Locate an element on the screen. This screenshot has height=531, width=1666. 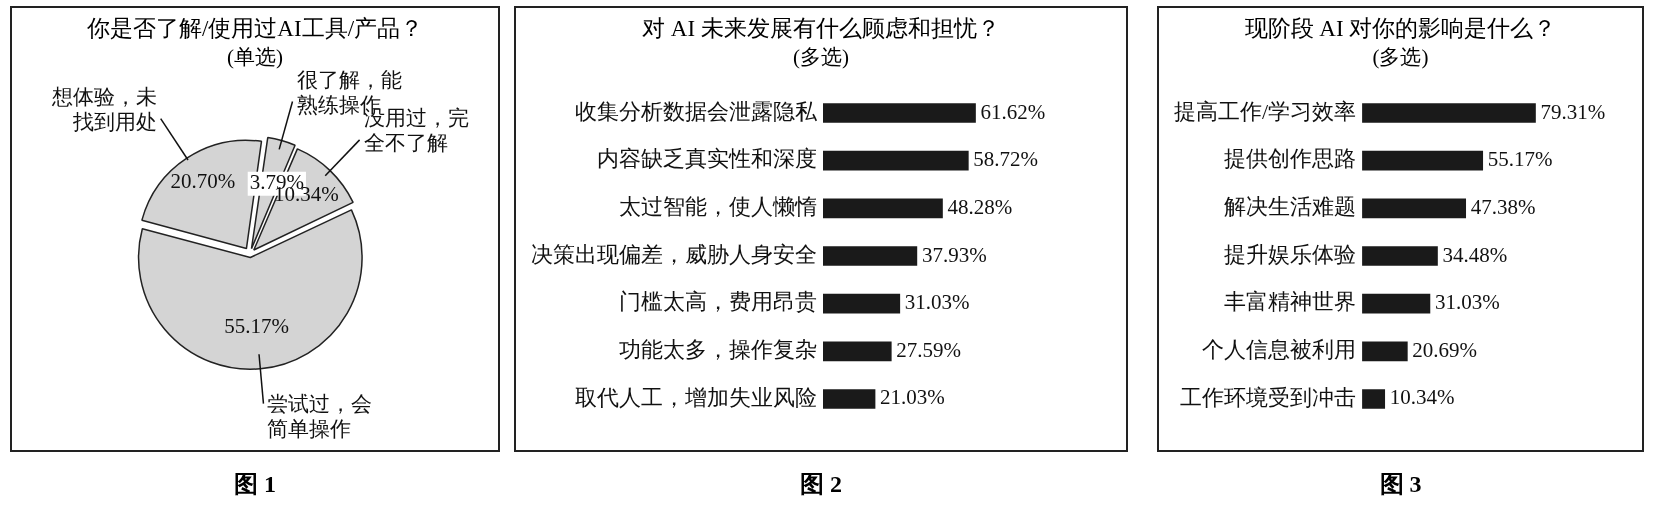
data-label: 20.70% is located at coordinates (203, 181).